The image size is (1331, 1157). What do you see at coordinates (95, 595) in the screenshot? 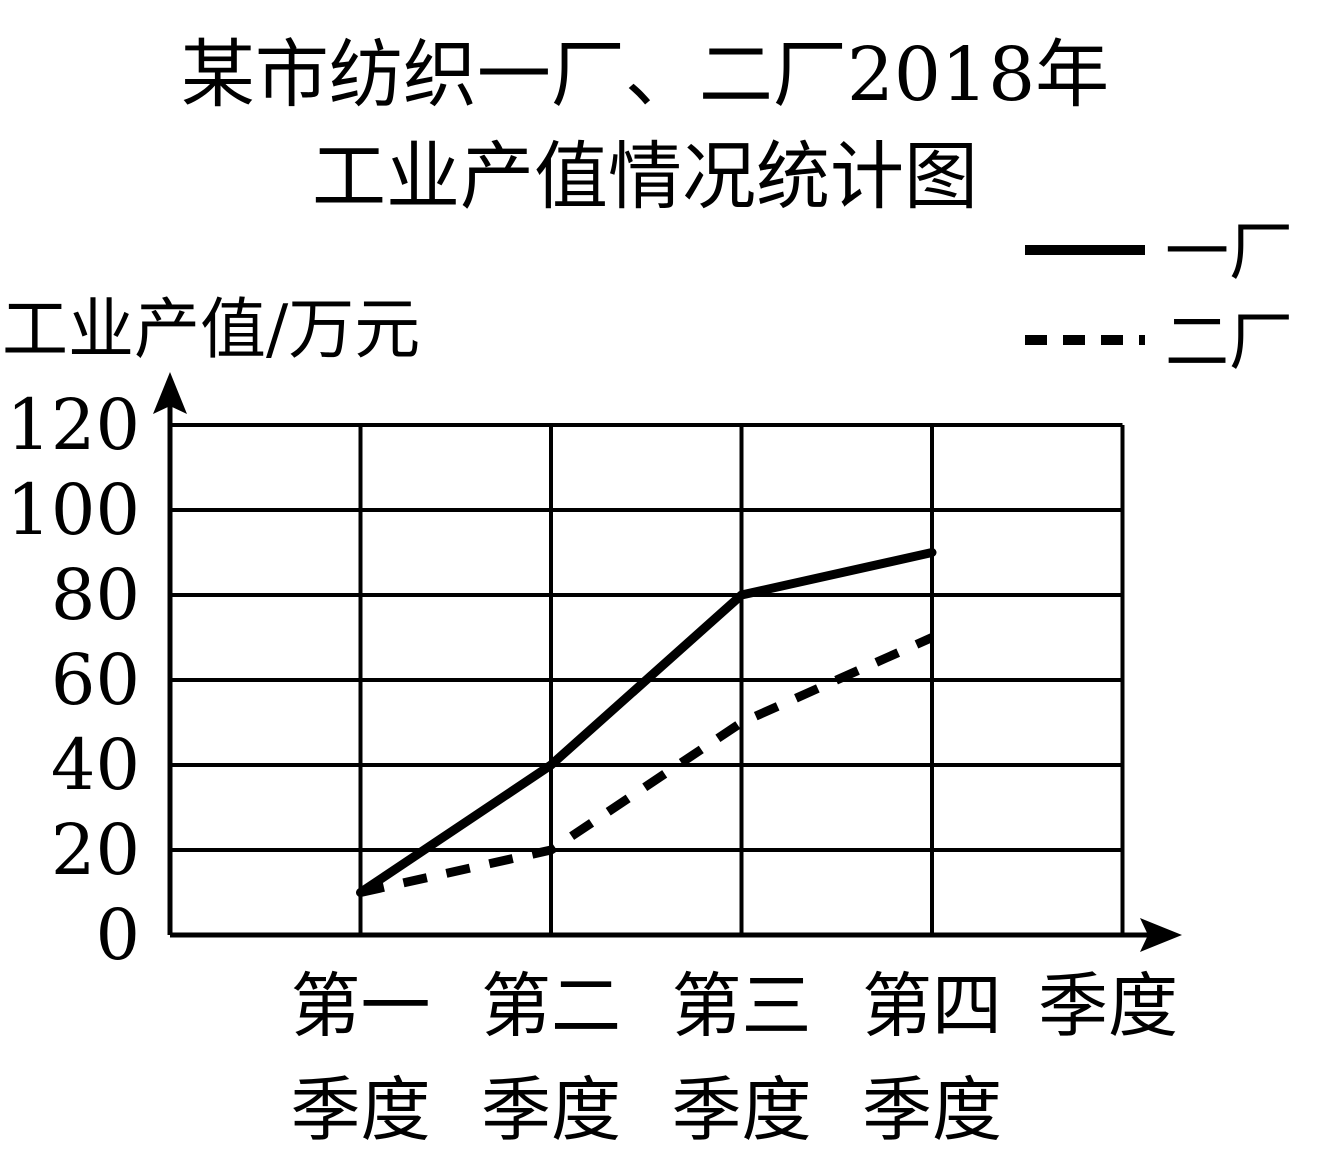
I see `y-tick-label: 80` at bounding box center [95, 595].